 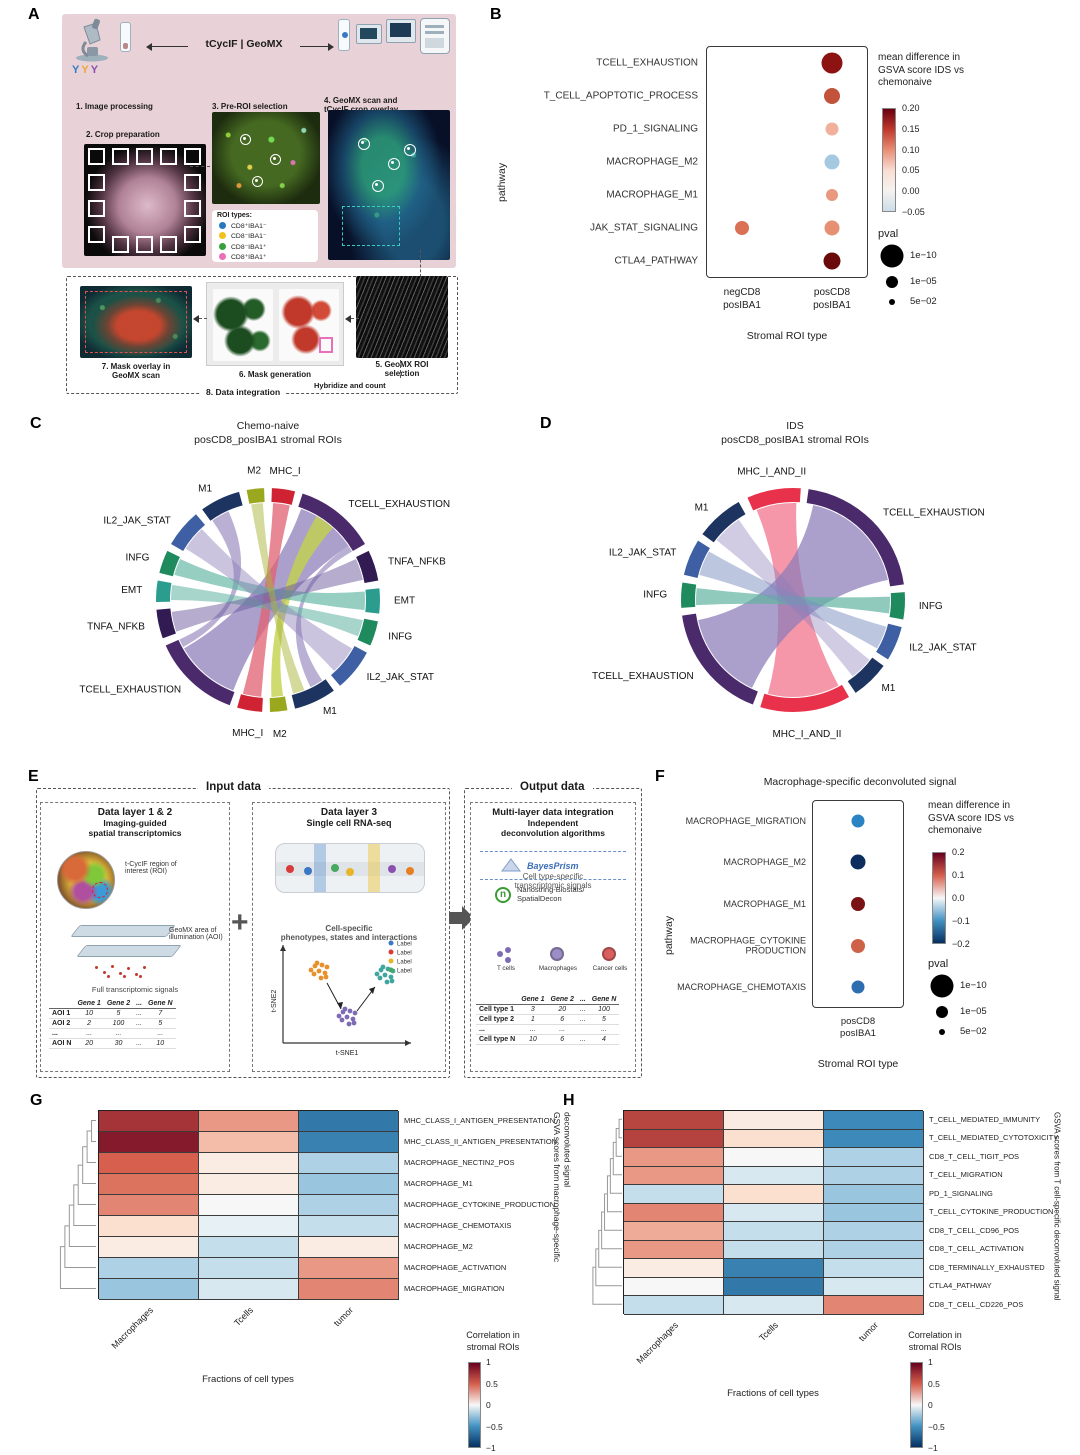 What do you see at coordinates (320, 868) in the screenshot?
I see `chip-band-blue` at bounding box center [320, 868].